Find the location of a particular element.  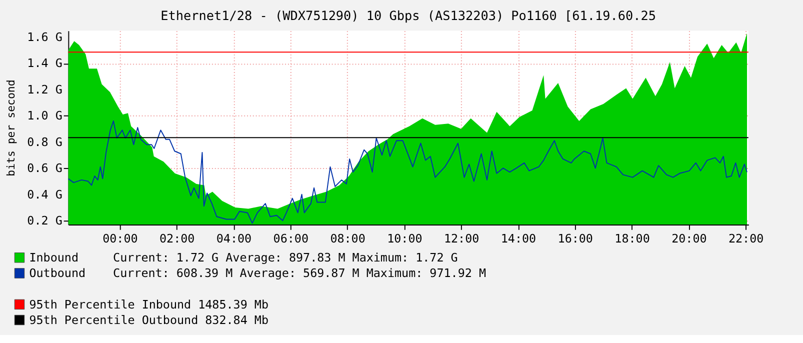

text: Current: 1.72 G Average: 897.83 M Maximum: 1.72 G is located at coordinates (285, 257).